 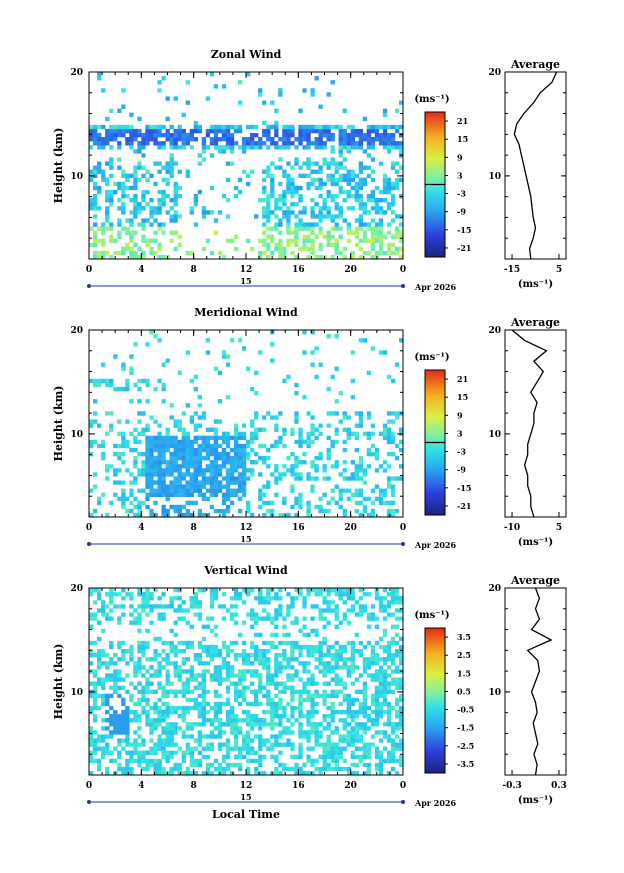 What do you see at coordinates (76, 73) in the screenshot?
I see `y-tick-label: 20` at bounding box center [76, 73].